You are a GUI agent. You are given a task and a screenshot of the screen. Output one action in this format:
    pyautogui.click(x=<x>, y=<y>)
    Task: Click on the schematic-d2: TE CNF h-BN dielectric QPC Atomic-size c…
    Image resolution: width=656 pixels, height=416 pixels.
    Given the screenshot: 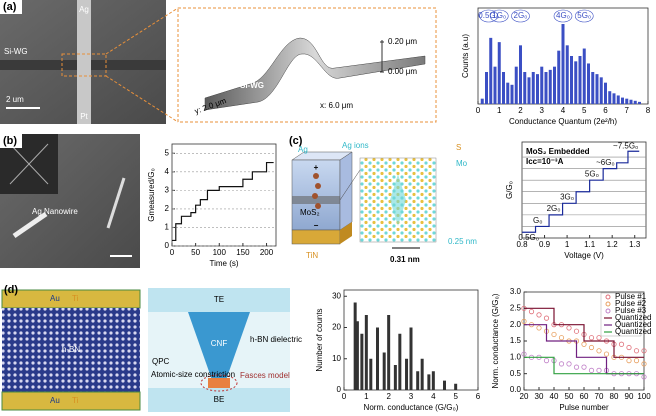 What is the action you would take?
    pyautogui.click(x=225, y=350)
    